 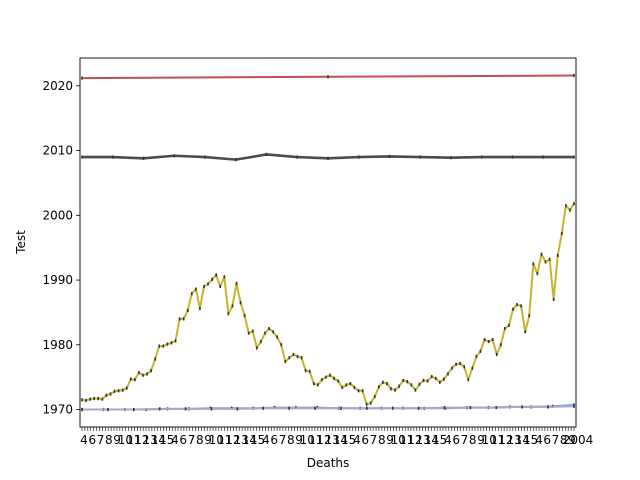 I want to click on y-tick-label: 2020, so click(x=57, y=86).